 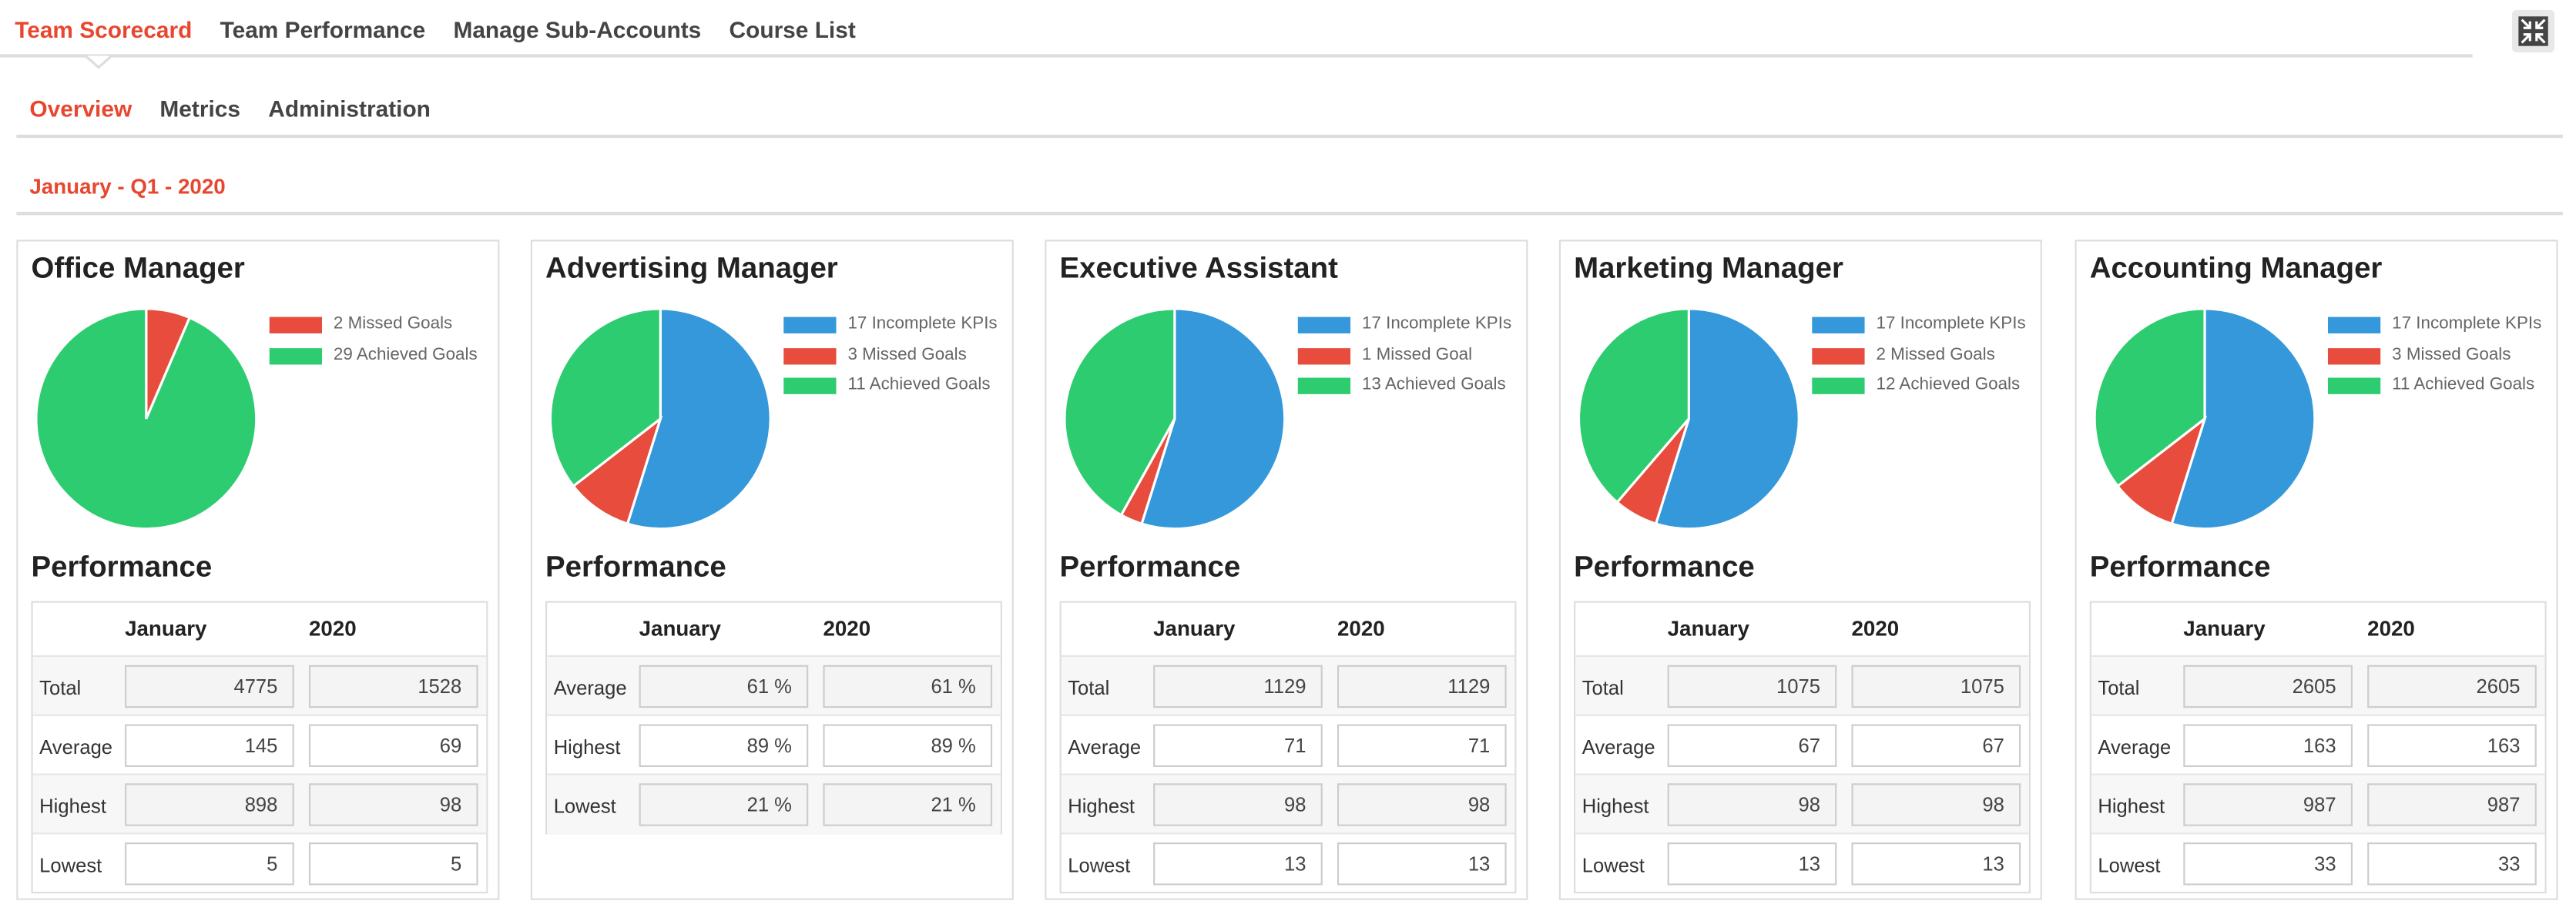 I want to click on value-field: 98, so click(x=1238, y=804).